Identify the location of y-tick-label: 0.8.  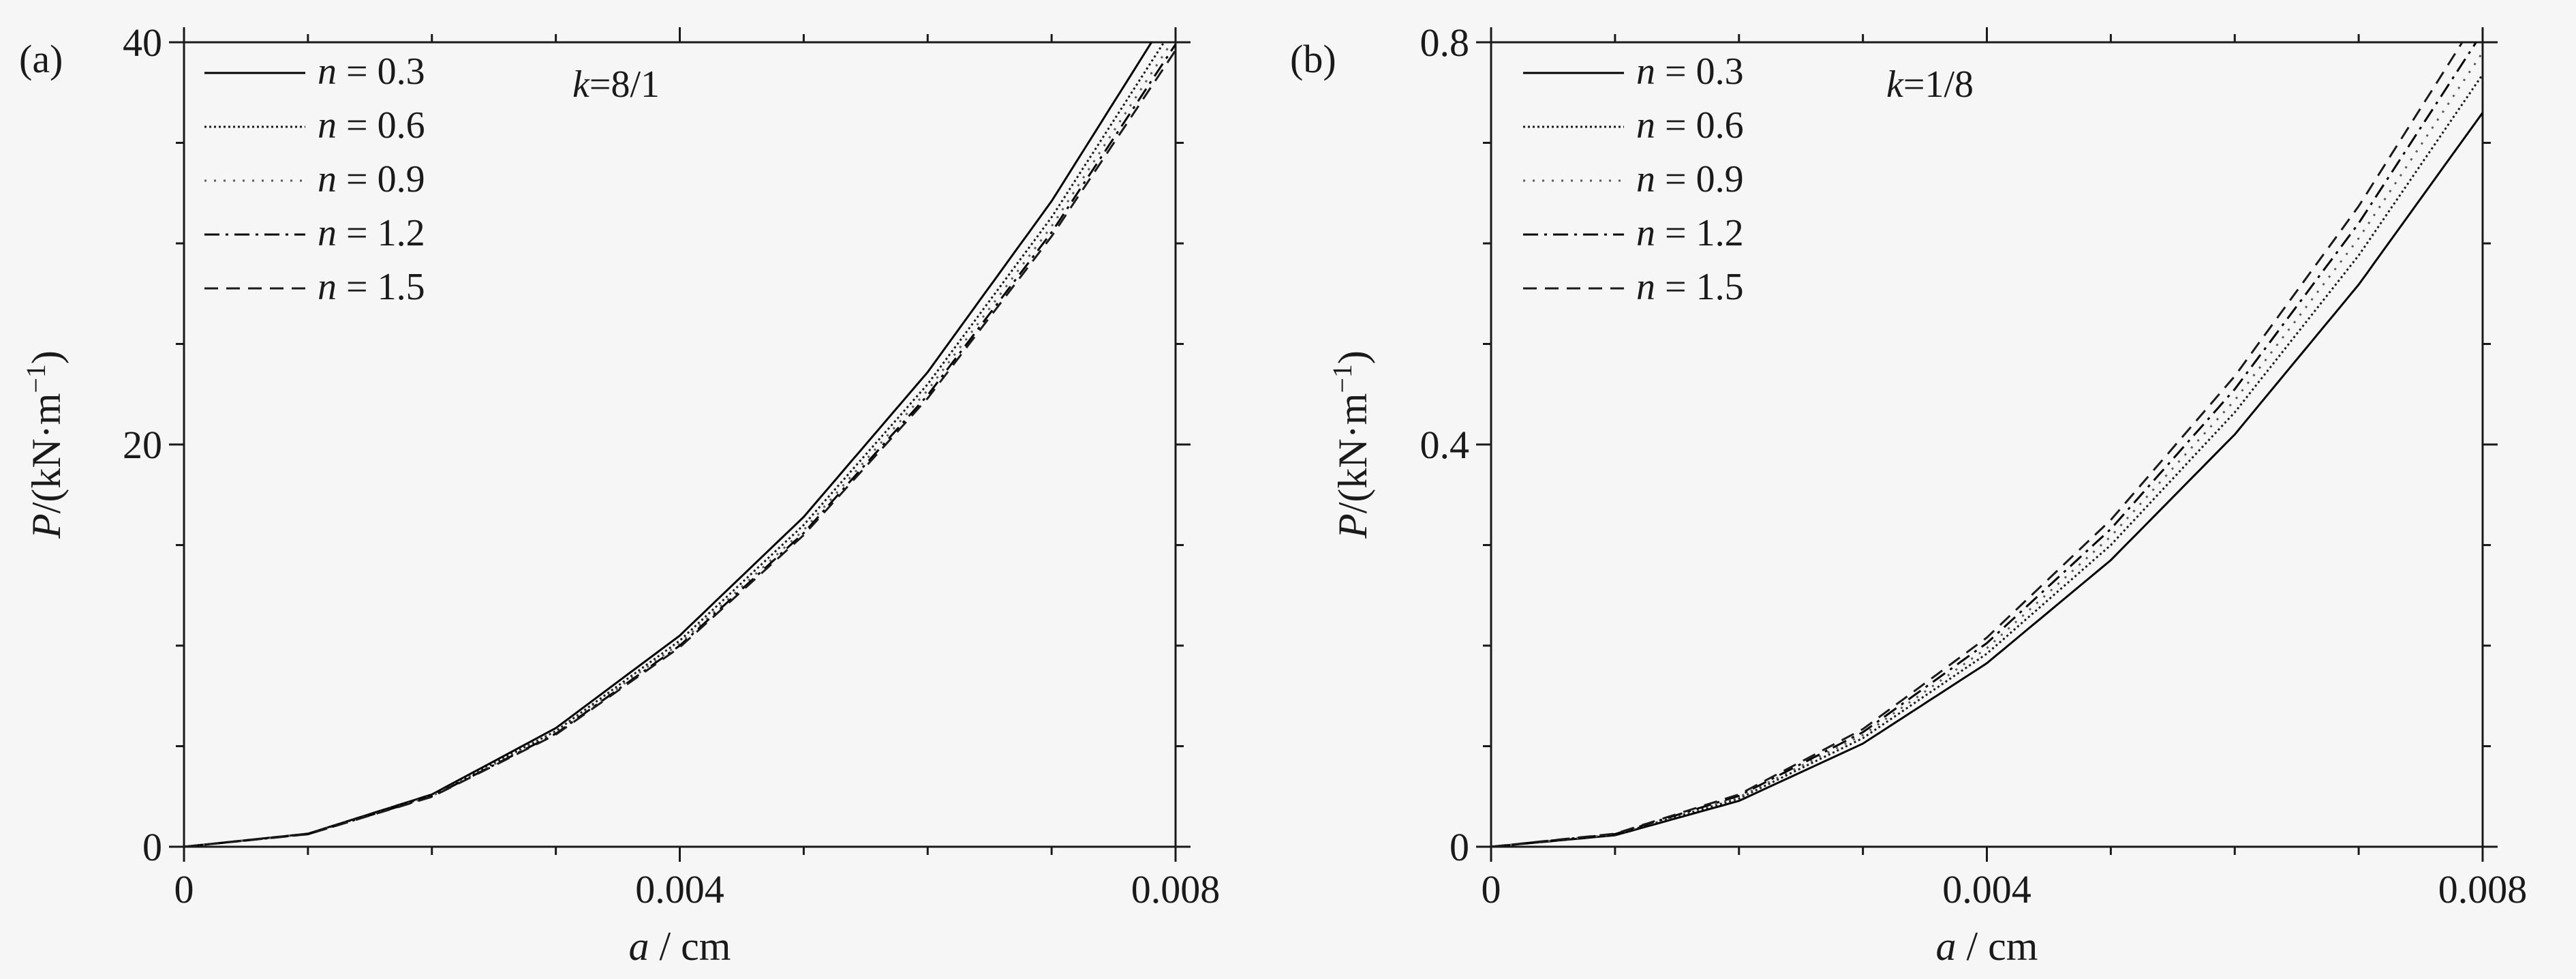
(1445, 42).